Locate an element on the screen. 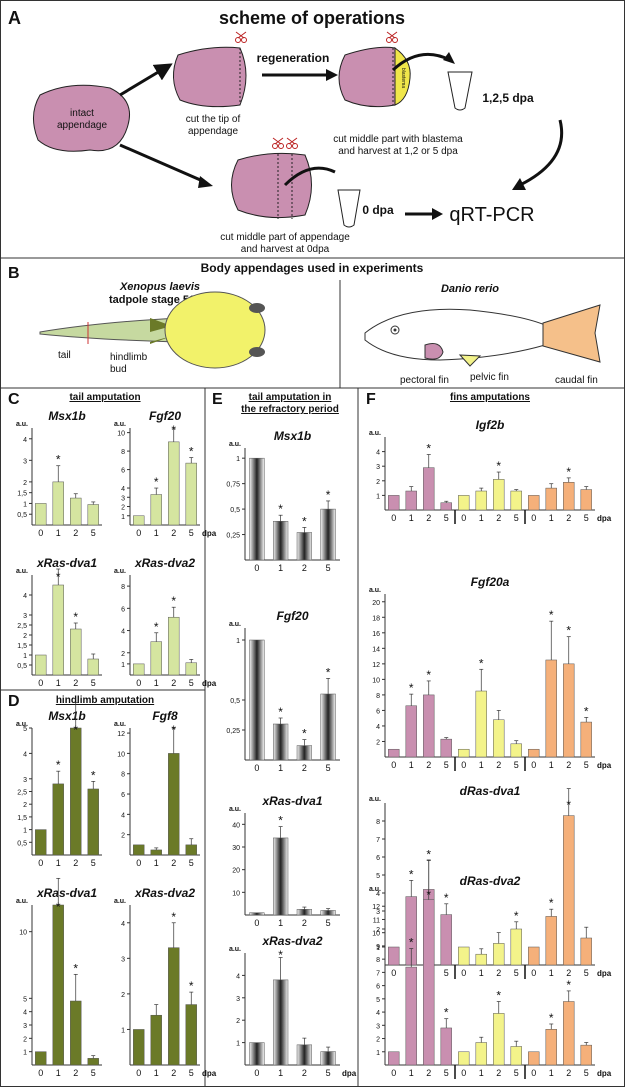 The height and width of the screenshot is (1087, 625). arrow is located at coordinates (162, 163).